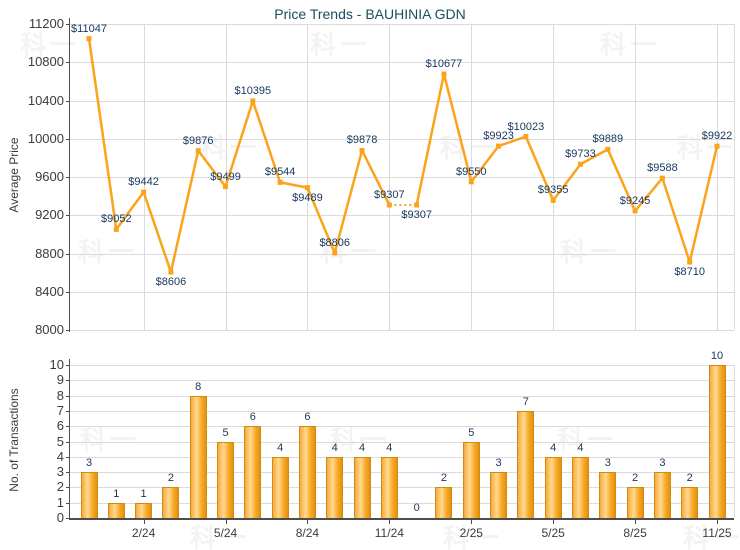 This screenshot has height=550, width=740. What do you see at coordinates (717, 136) in the screenshot?
I see `price-point-label: $9922` at bounding box center [717, 136].